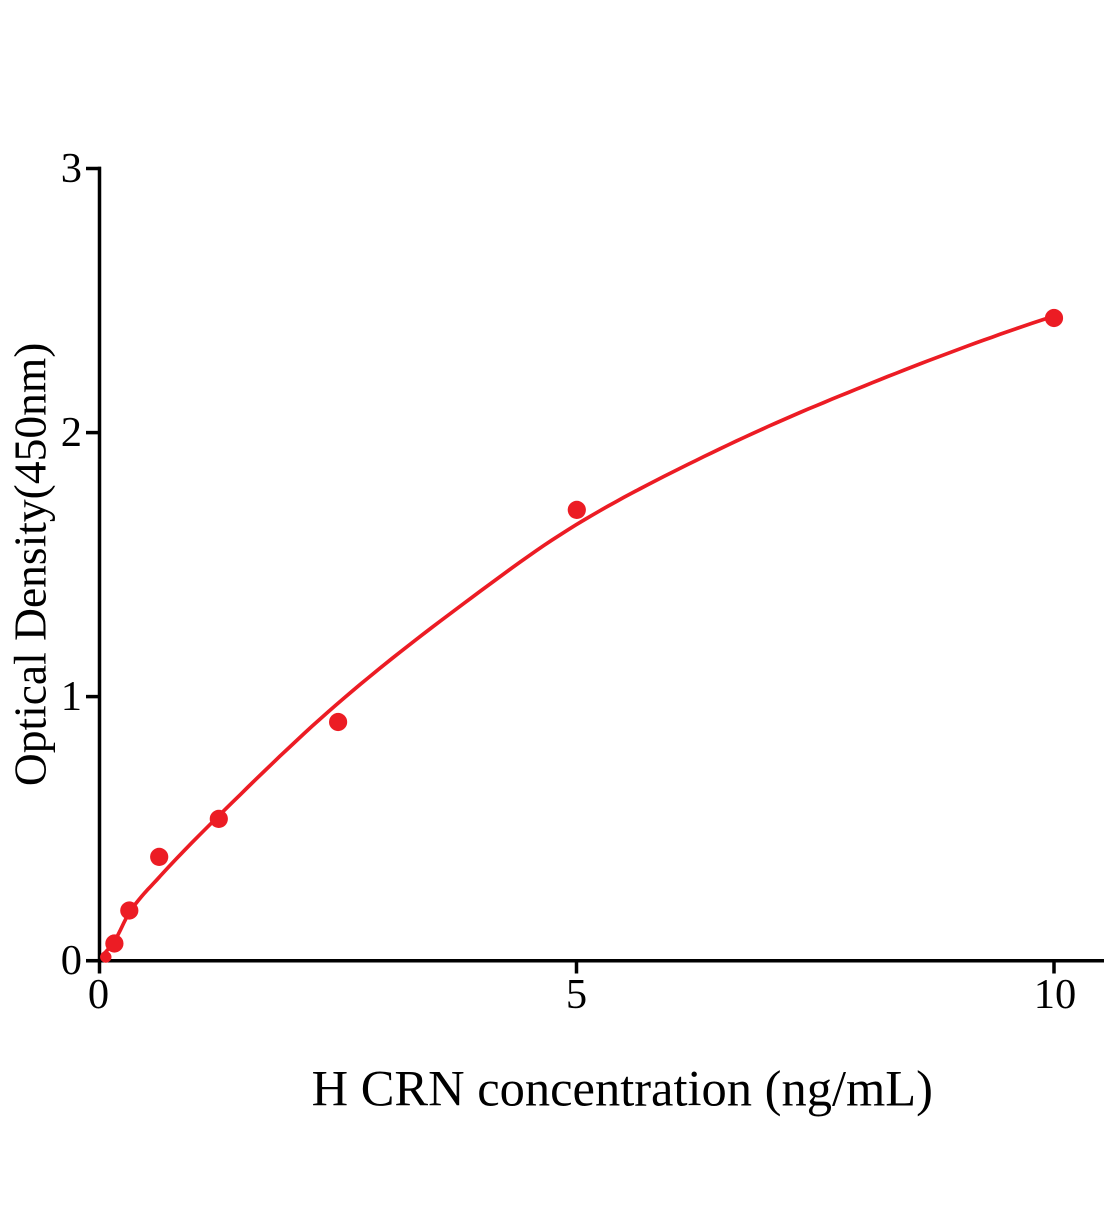 This screenshot has width=1104, height=1205. Describe the element at coordinates (71, 696) in the screenshot. I see `svg-text: 1` at that location.